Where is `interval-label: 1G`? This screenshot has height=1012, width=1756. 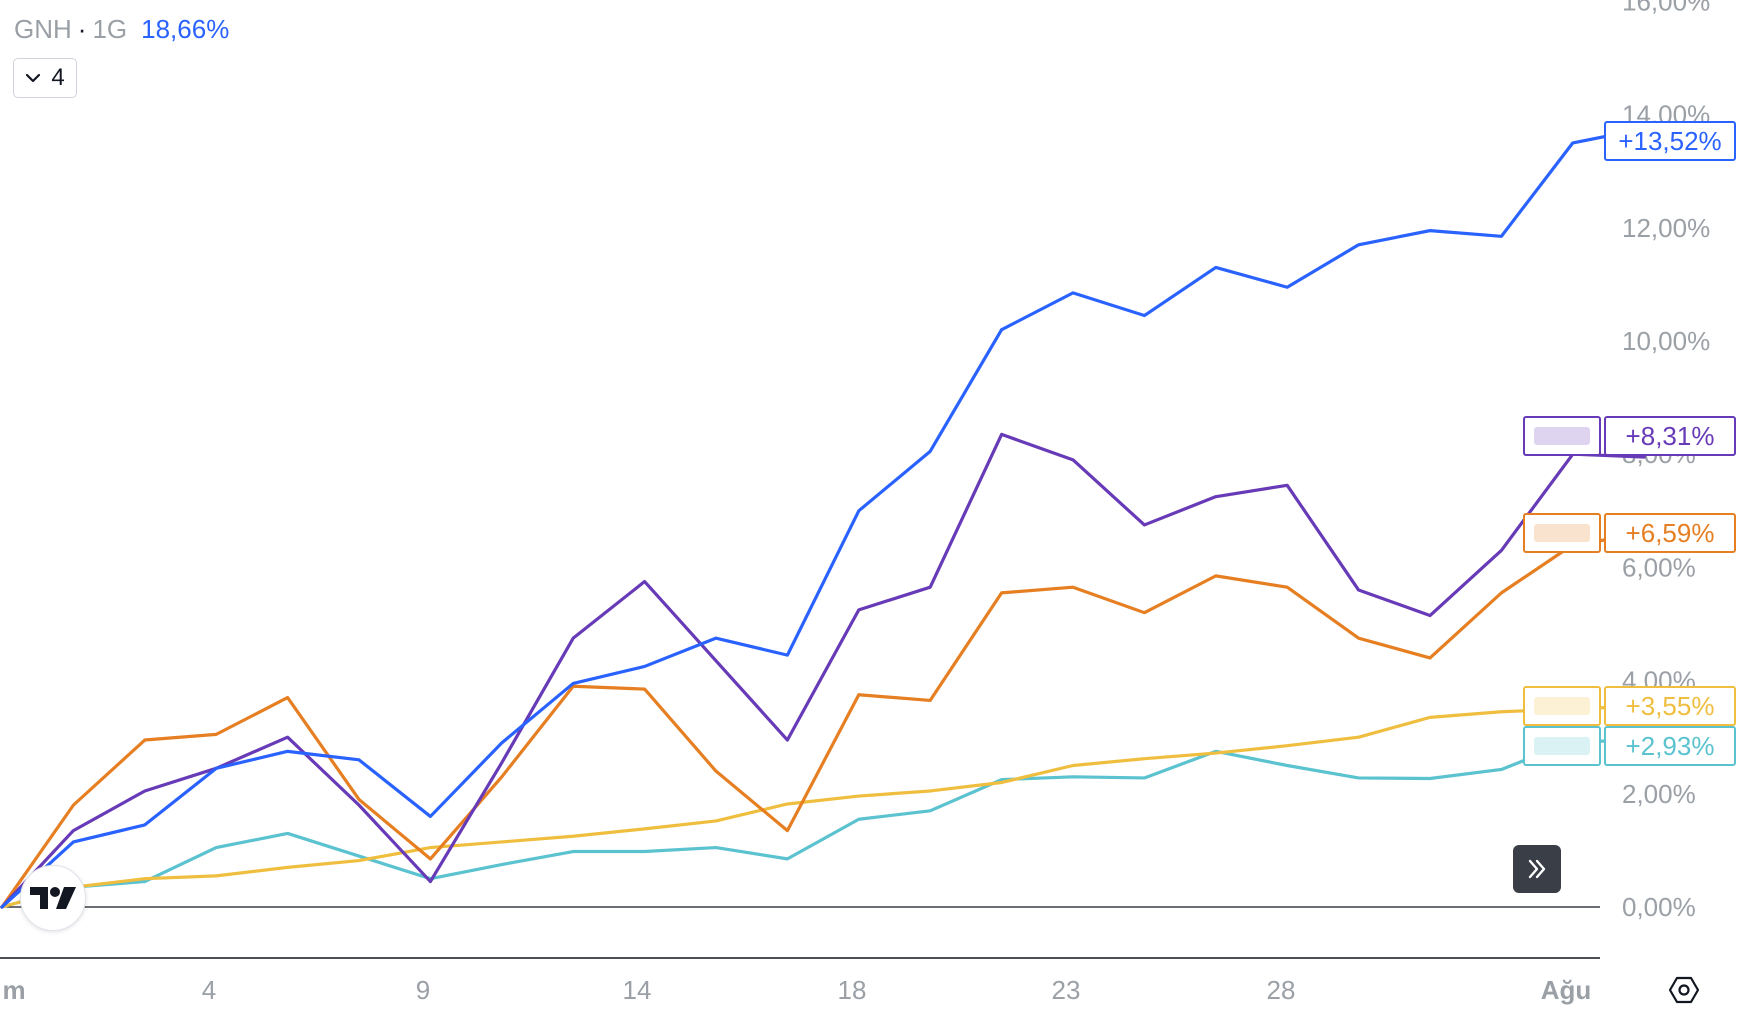
interval-label: 1G is located at coordinates (110, 29).